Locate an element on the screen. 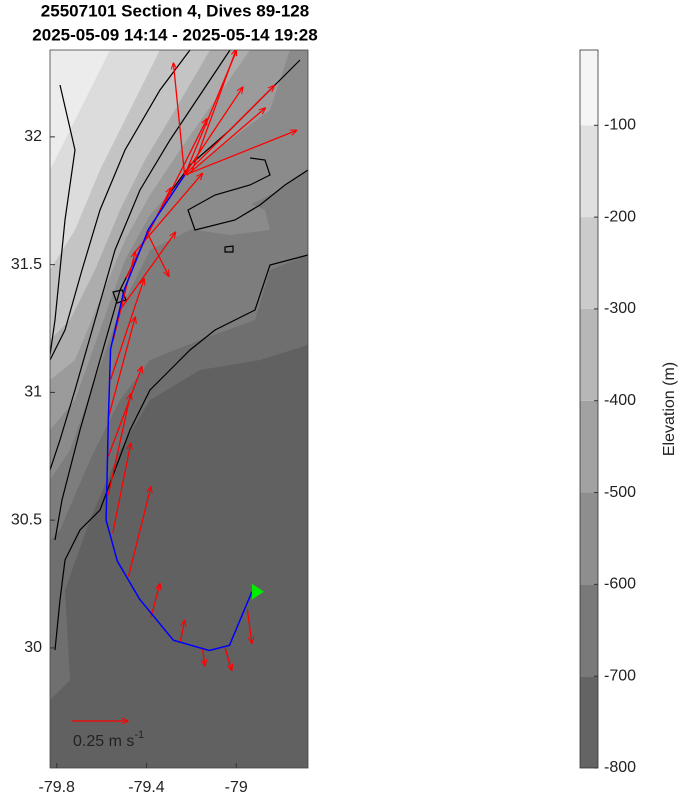 The image size is (684, 800). colorbar-tick-label: -500 is located at coordinates (620, 492).